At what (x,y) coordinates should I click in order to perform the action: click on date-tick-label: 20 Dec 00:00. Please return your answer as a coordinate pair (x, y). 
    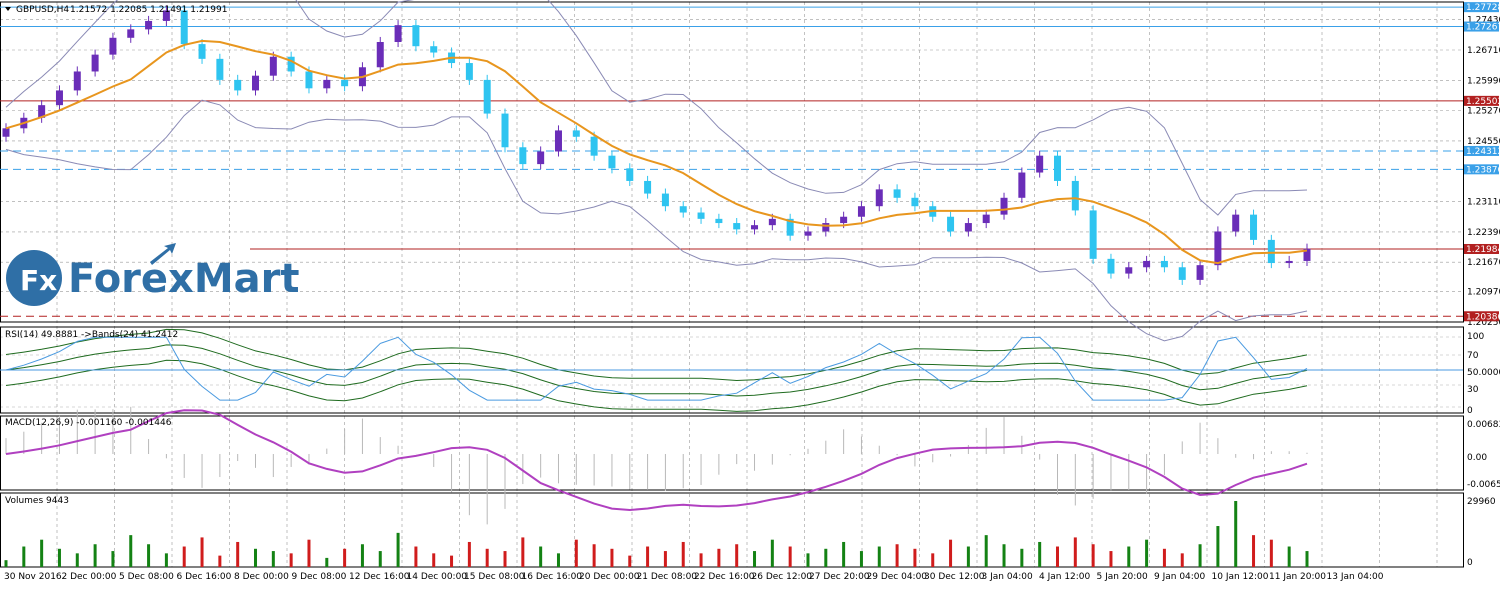
    Looking at the image, I should click on (609, 577).